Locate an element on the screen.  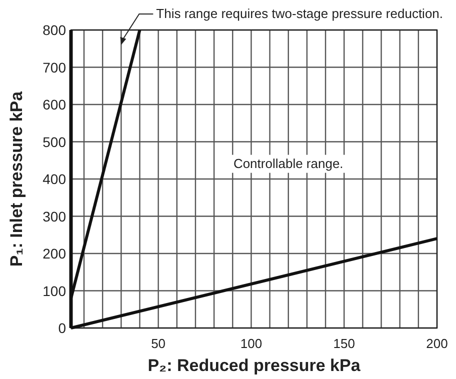
y-tick-label: 100 is located at coordinates (54, 290).